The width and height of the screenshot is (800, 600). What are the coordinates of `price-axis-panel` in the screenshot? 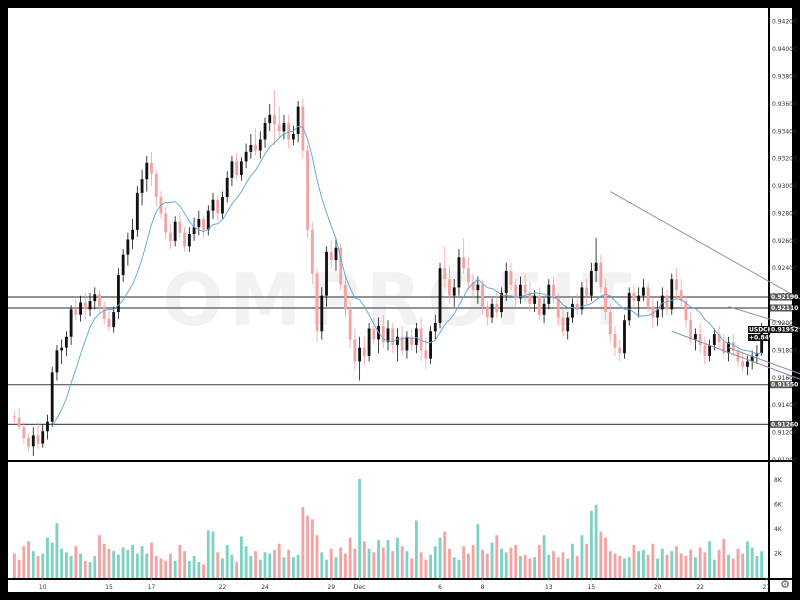 It's located at (781, 234).